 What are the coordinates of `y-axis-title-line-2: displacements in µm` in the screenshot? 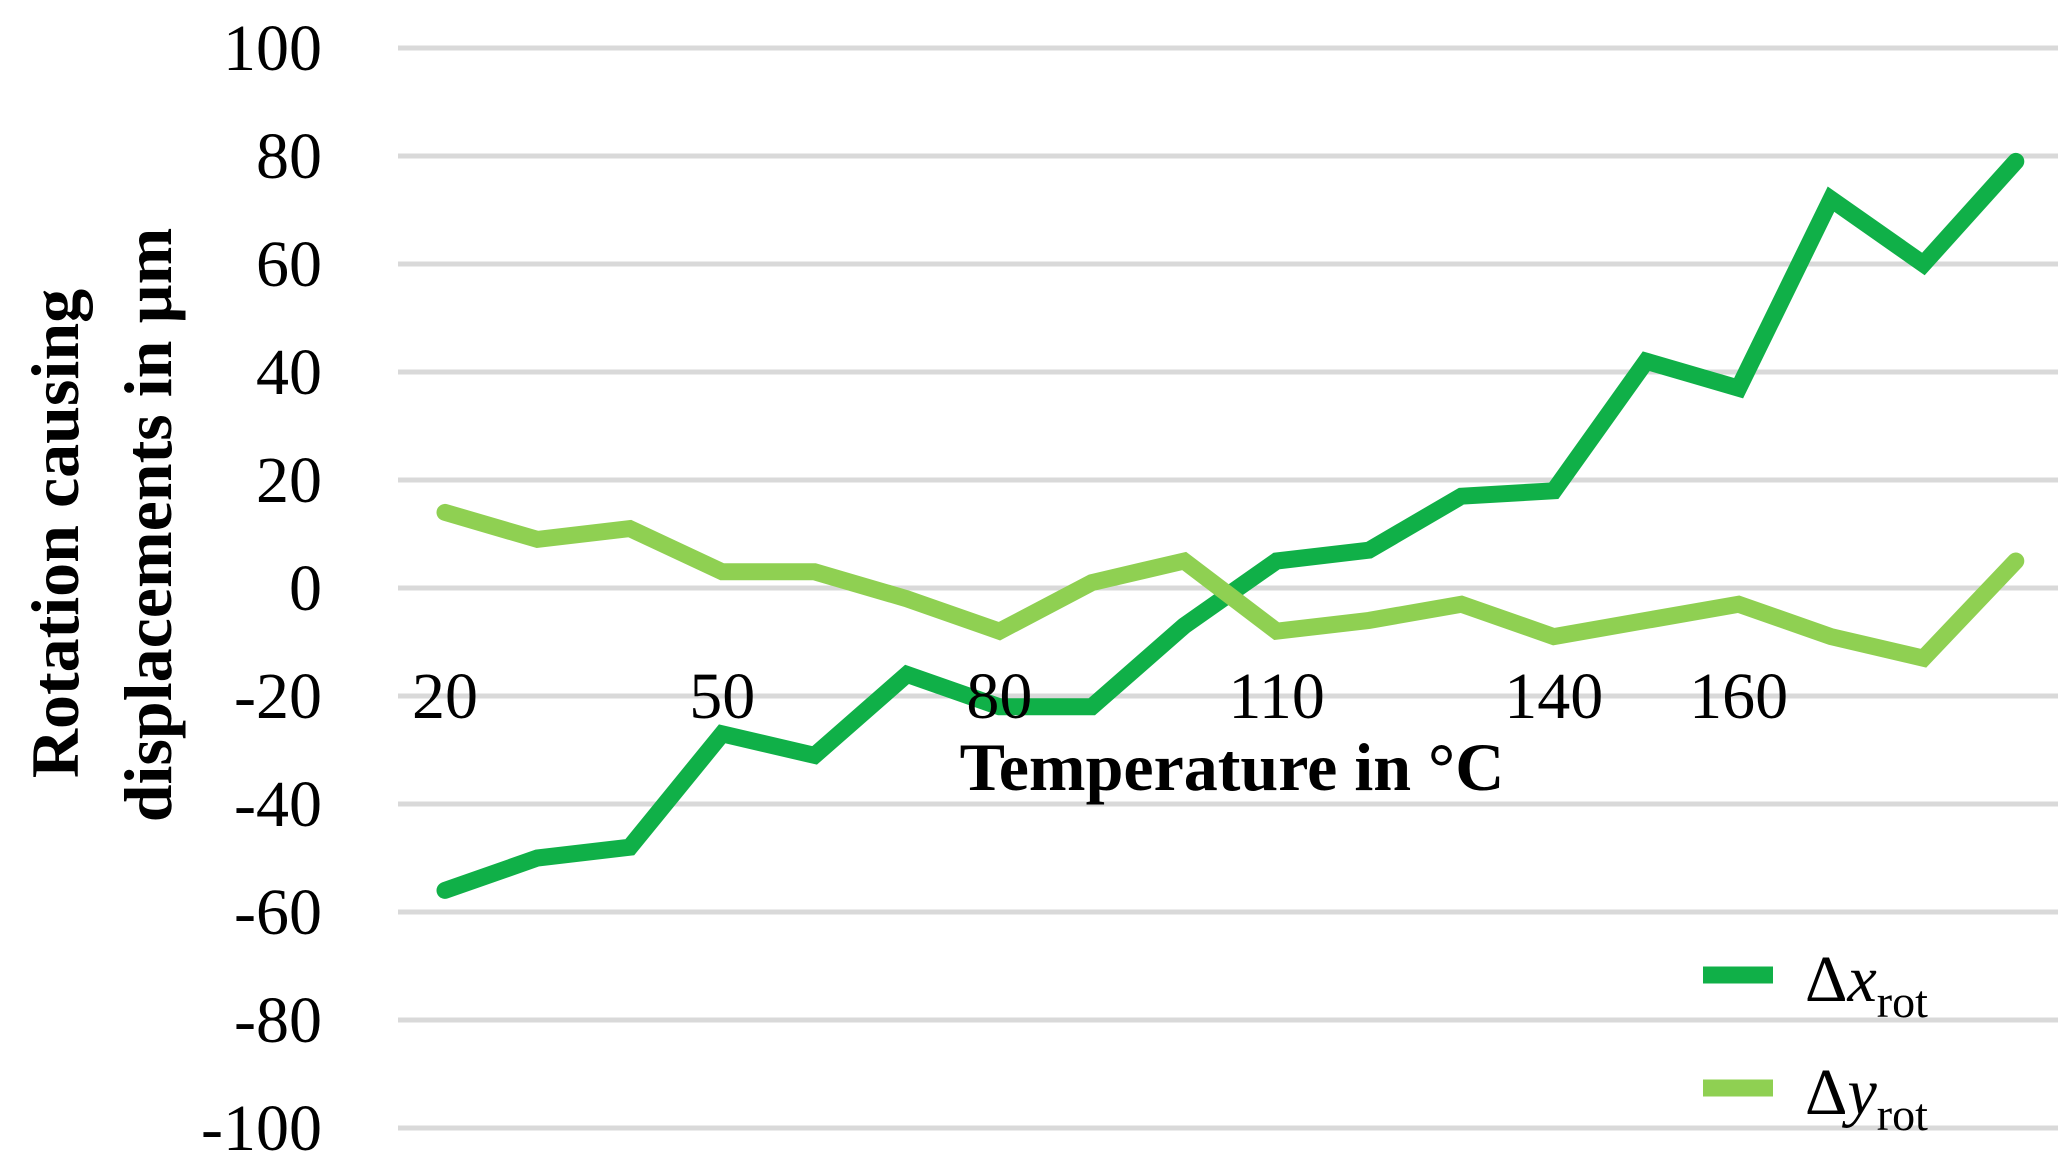 It's located at (148, 525).